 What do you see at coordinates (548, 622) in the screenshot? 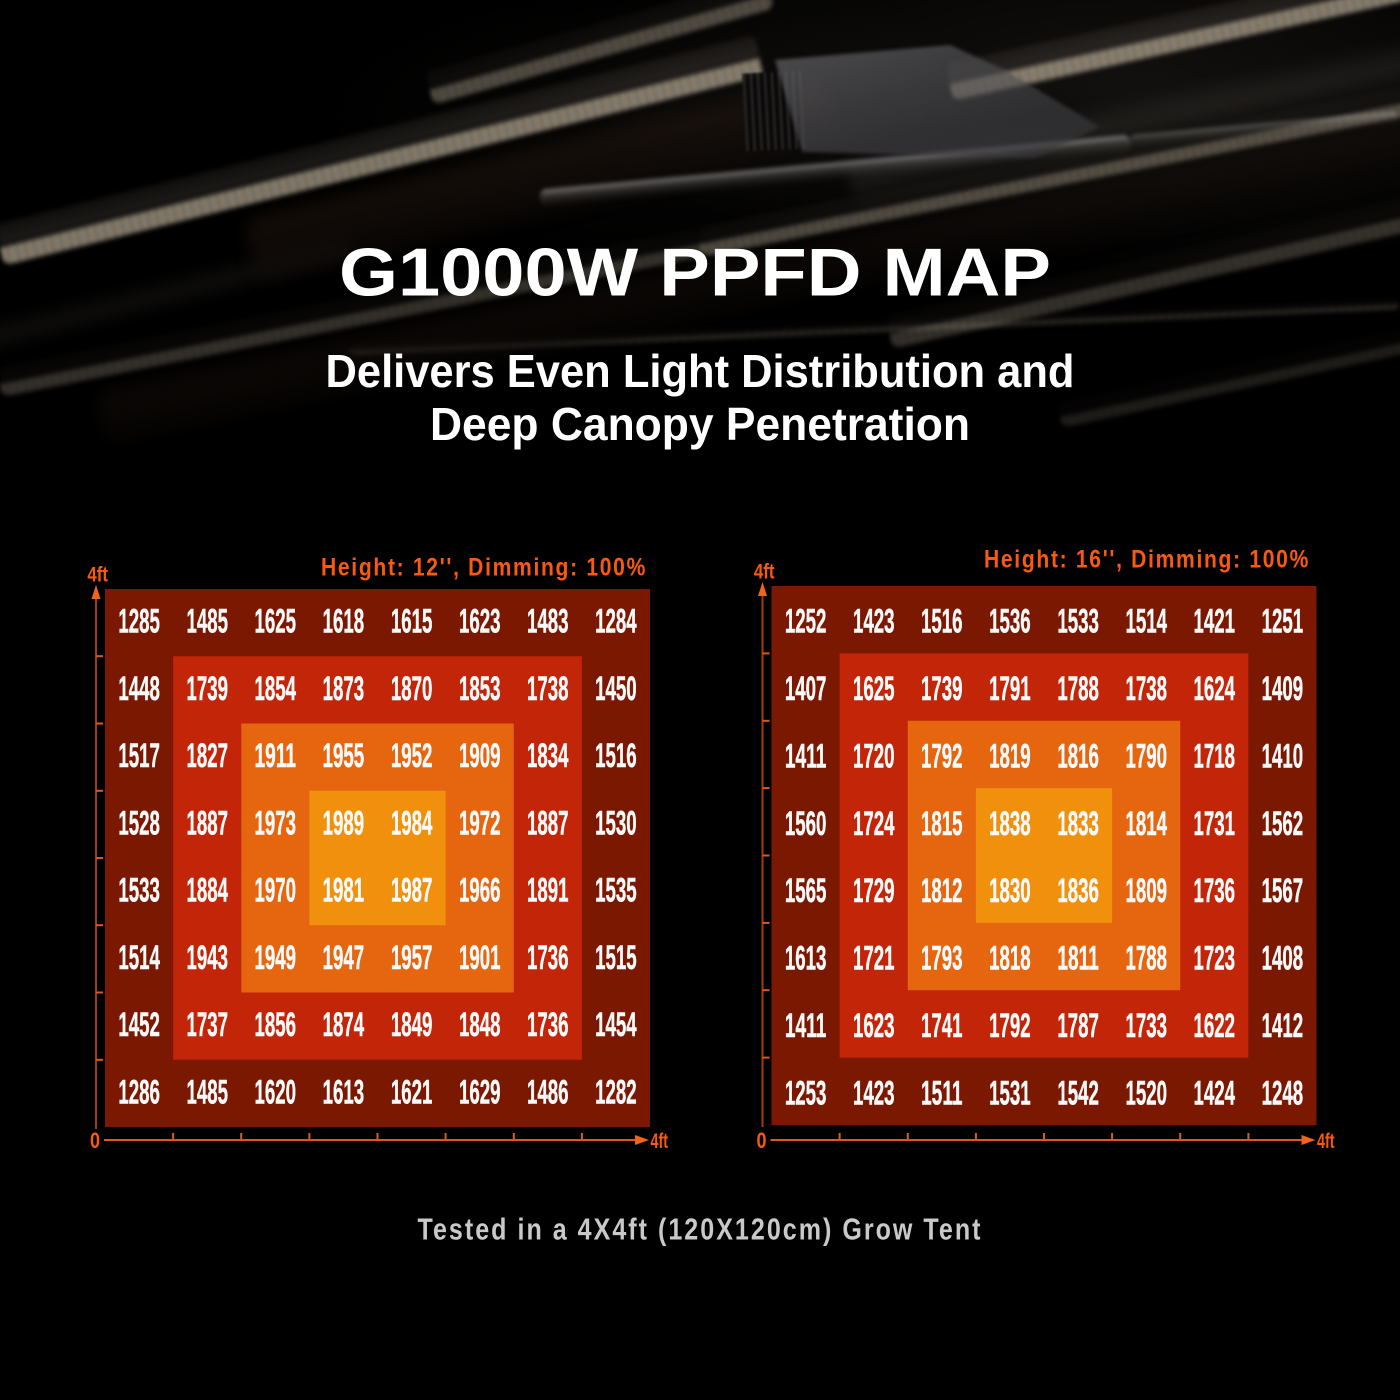
I see `svg-text: 1483` at bounding box center [548, 622].